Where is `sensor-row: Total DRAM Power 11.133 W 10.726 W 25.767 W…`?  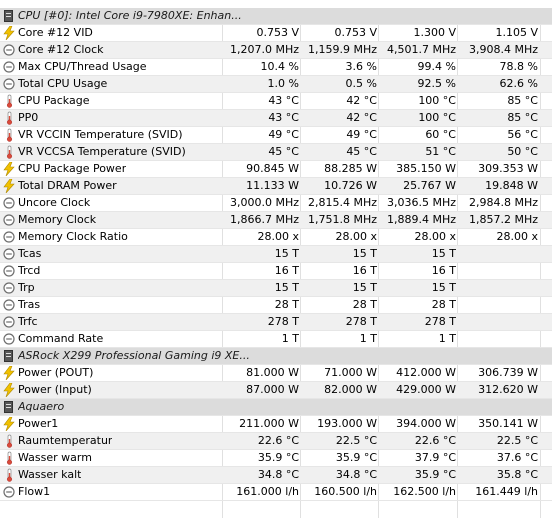 sensor-row: Total DRAM Power 11.133 W 10.726 W 25.767 W… is located at coordinates (276, 186).